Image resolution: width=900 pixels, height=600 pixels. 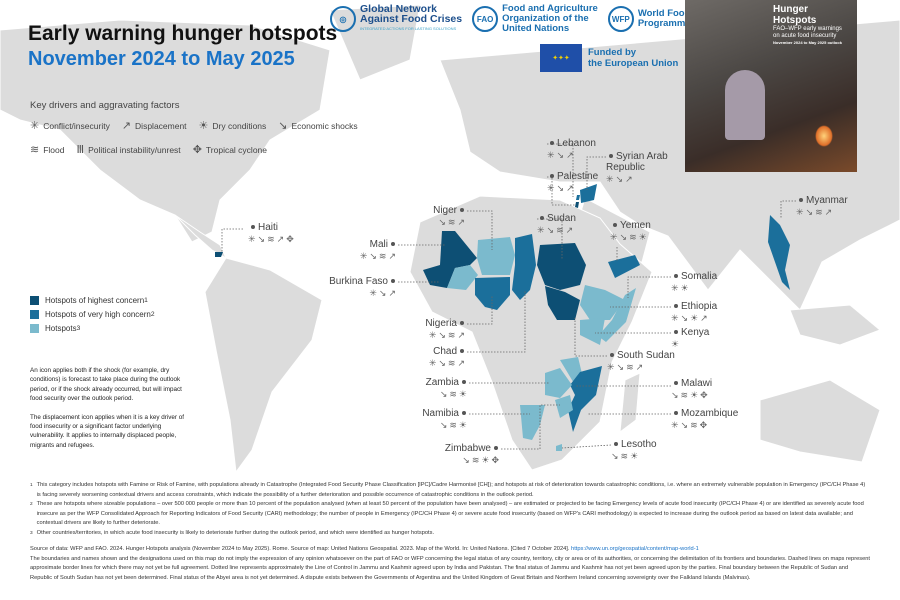 What do you see at coordinates (571, 149) in the screenshot?
I see `hotspot-label-lebanon: Lebanon ✳↘↗` at bounding box center [571, 149].